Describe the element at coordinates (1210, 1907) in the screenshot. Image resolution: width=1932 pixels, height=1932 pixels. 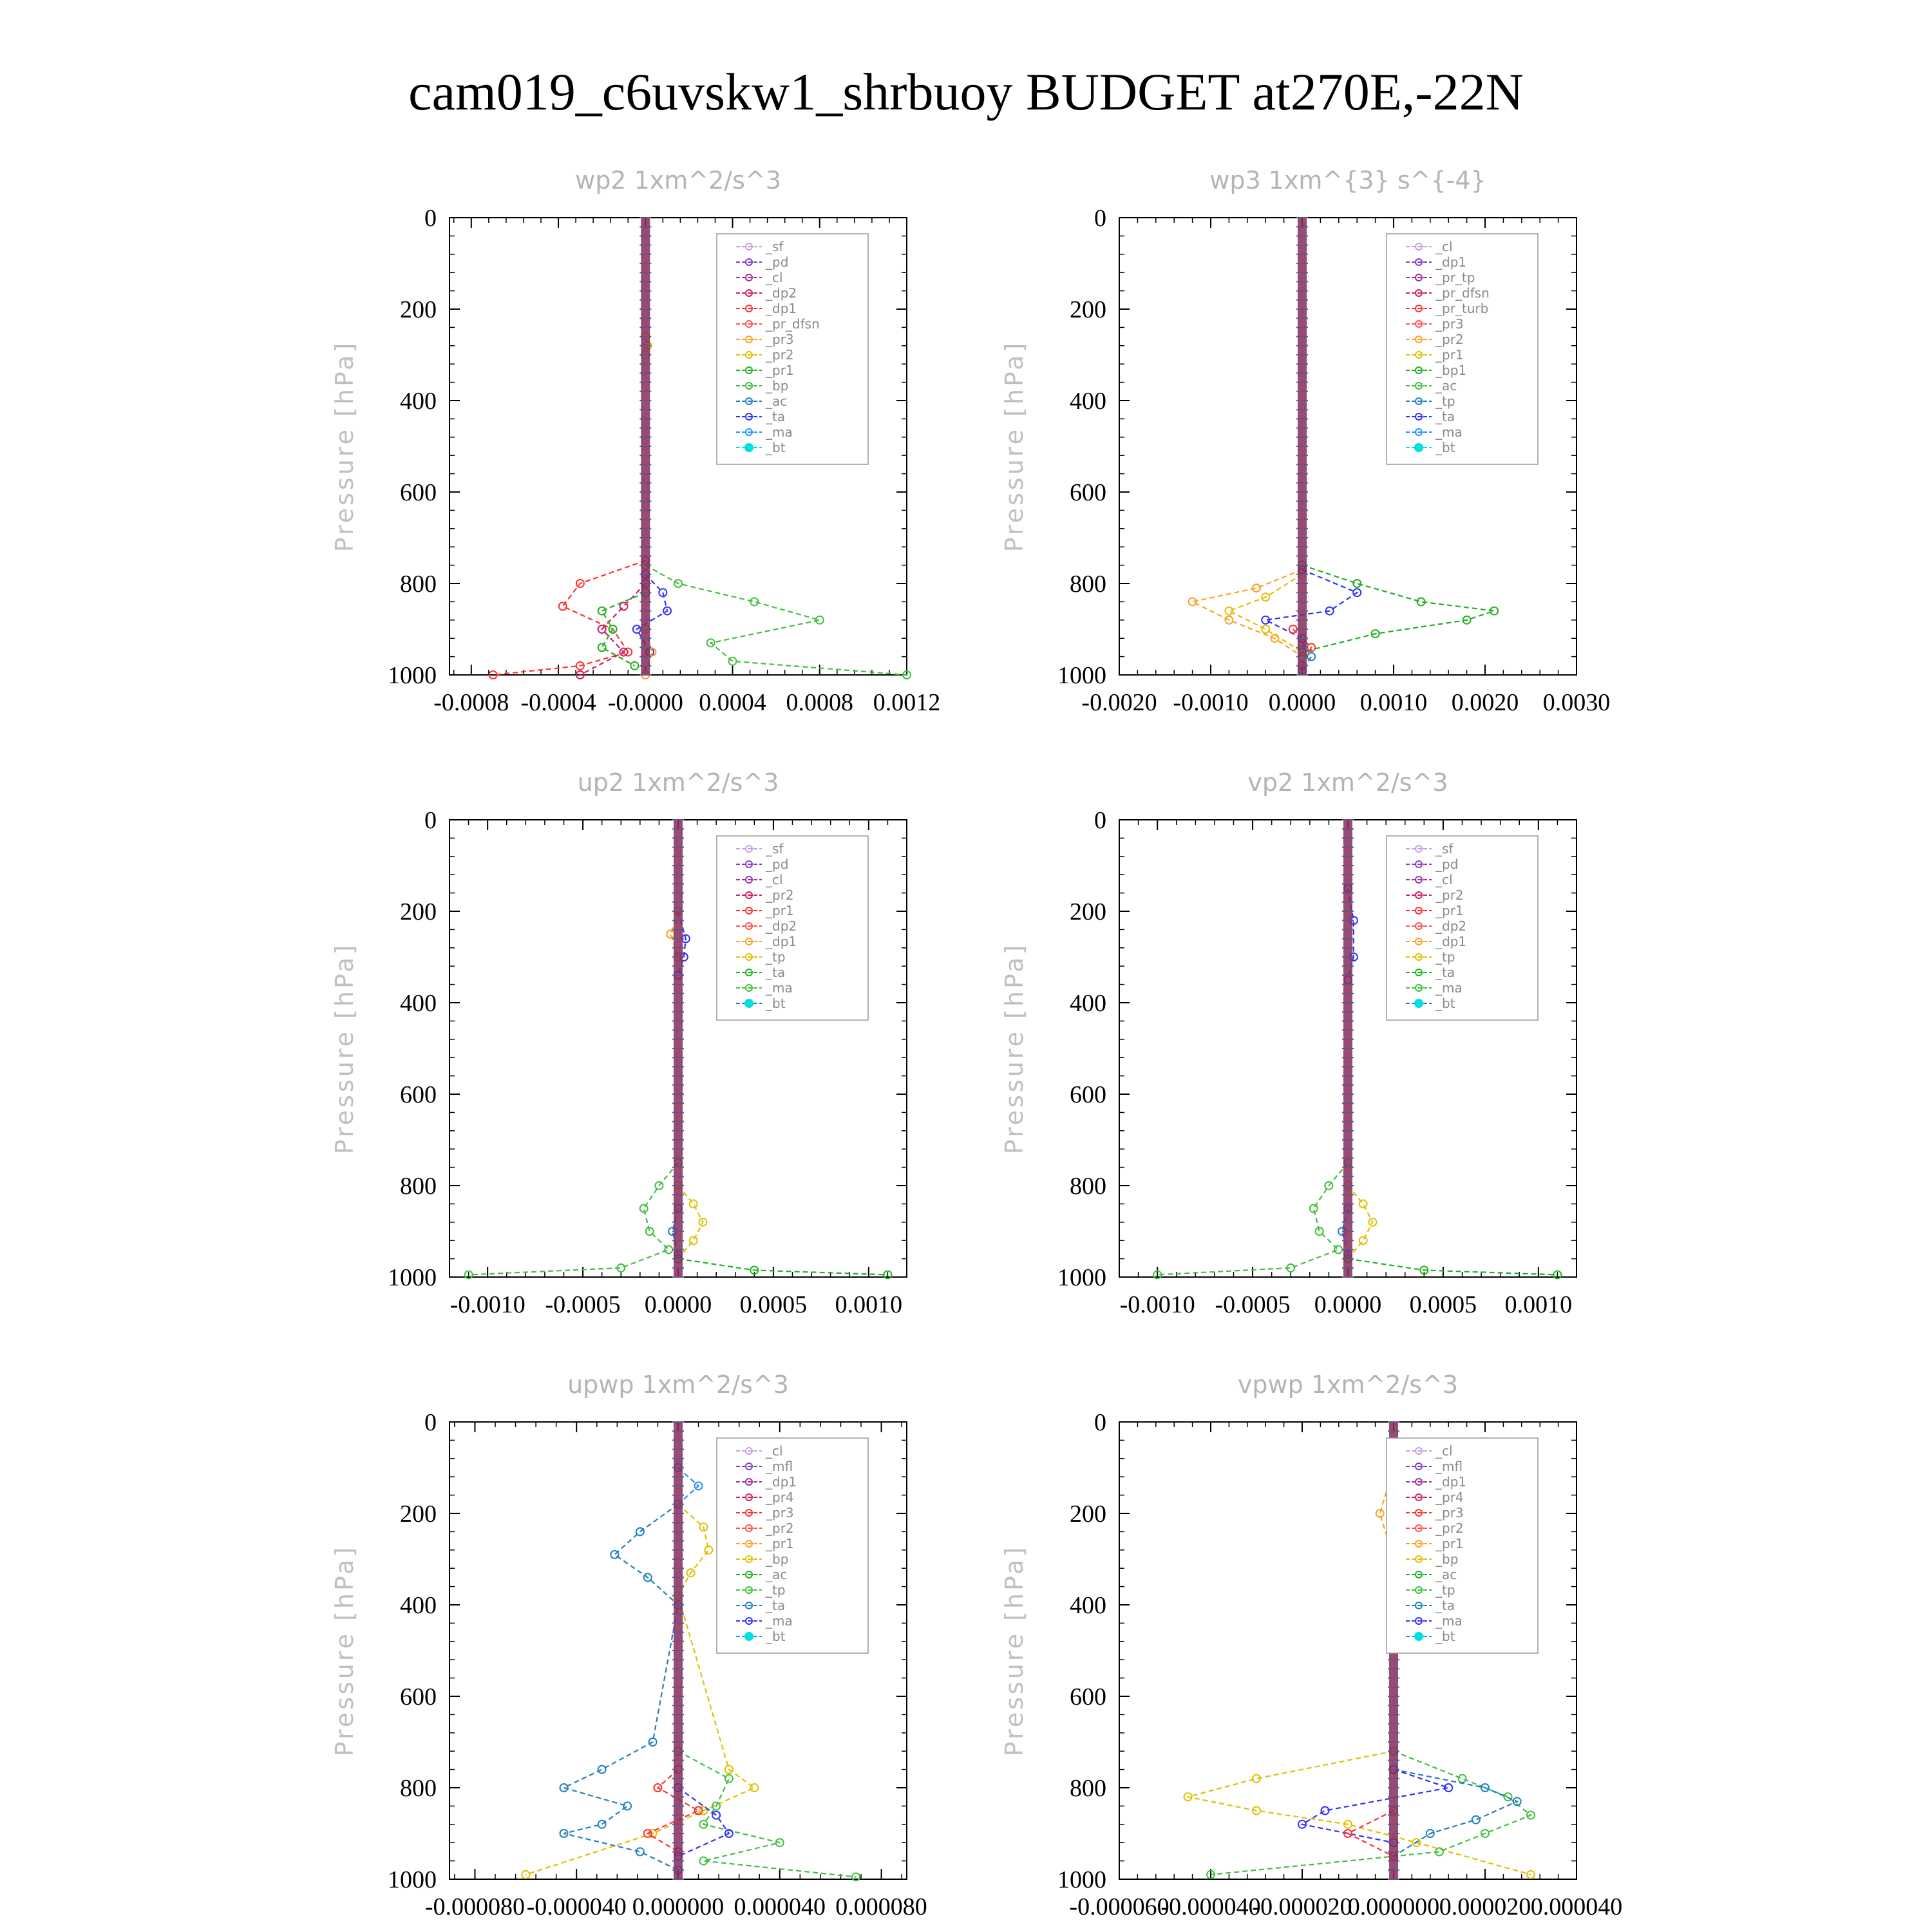
I see `x-tick-label: -0.000040` at that location.